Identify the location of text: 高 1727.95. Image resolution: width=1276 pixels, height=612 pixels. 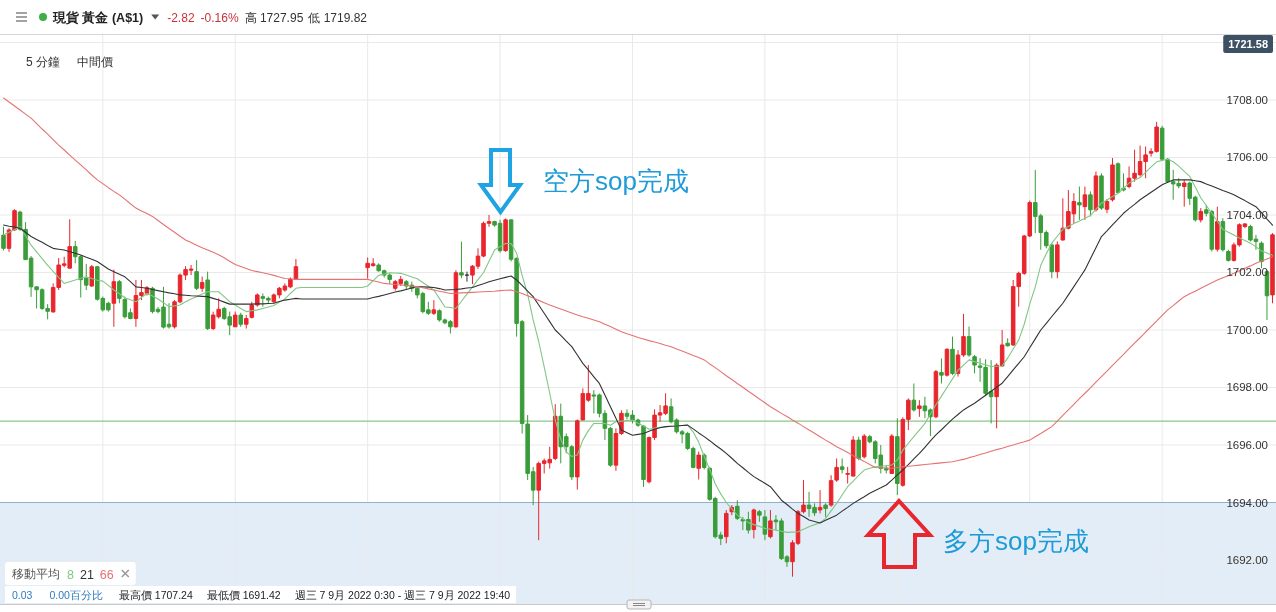
(274, 18).